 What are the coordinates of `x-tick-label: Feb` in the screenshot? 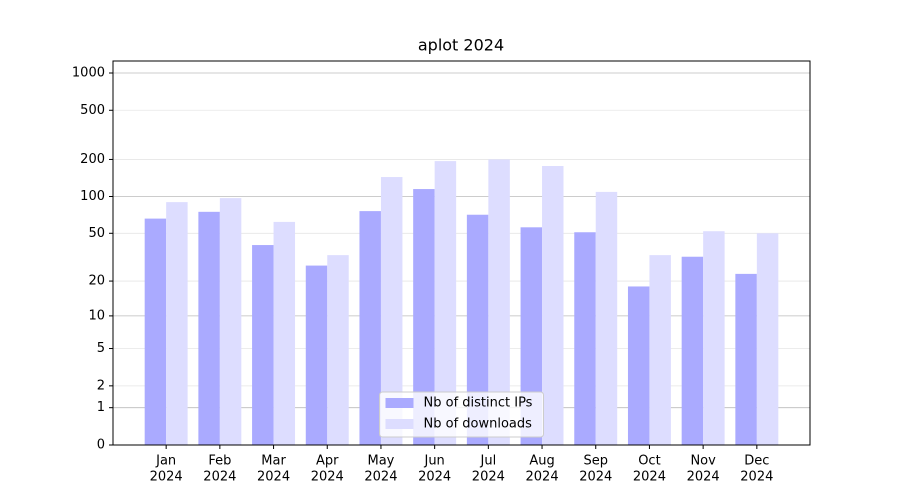 It's located at (219, 461).